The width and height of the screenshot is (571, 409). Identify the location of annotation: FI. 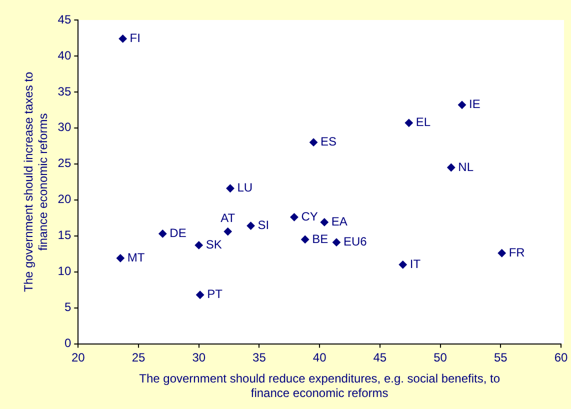
(135, 38).